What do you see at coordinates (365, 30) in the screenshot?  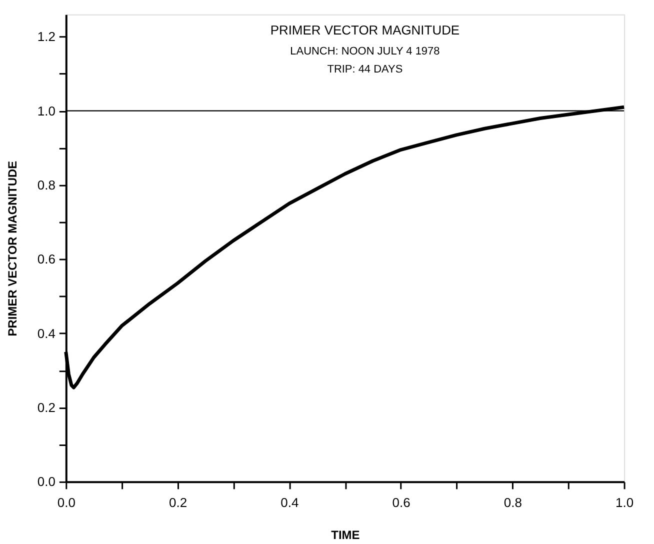 I see `text: PRIMER VECTOR MAGNITUDE` at bounding box center [365, 30].